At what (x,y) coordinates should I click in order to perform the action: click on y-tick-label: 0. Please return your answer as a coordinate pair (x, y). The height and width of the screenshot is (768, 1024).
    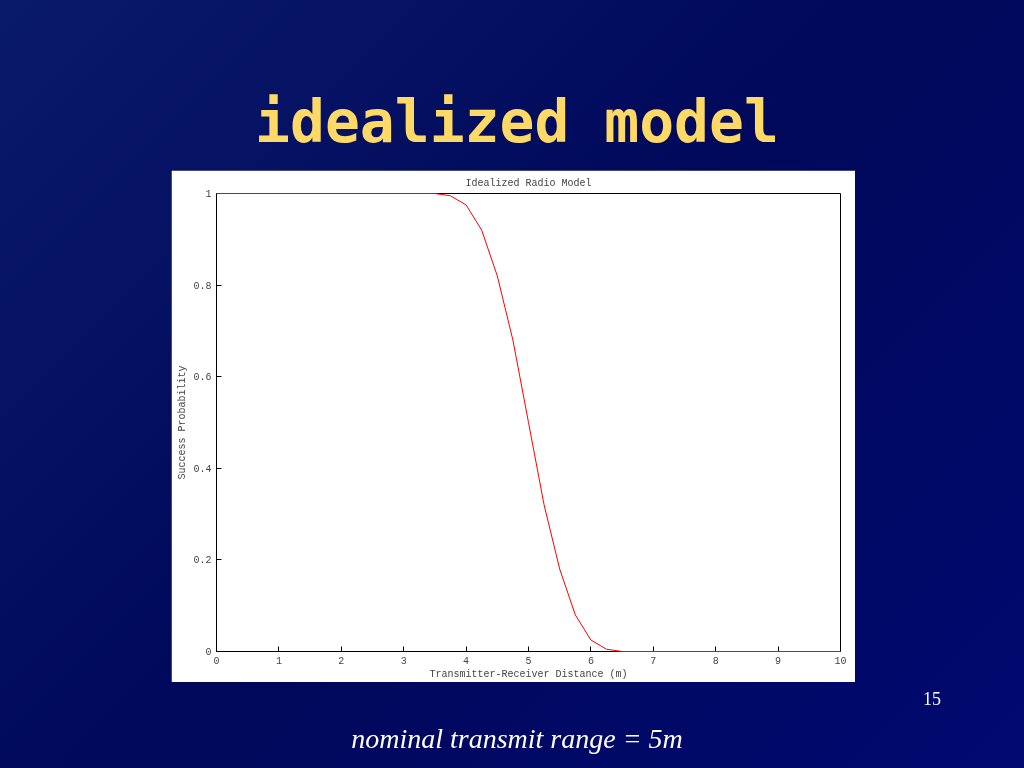
    Looking at the image, I should click on (208, 652).